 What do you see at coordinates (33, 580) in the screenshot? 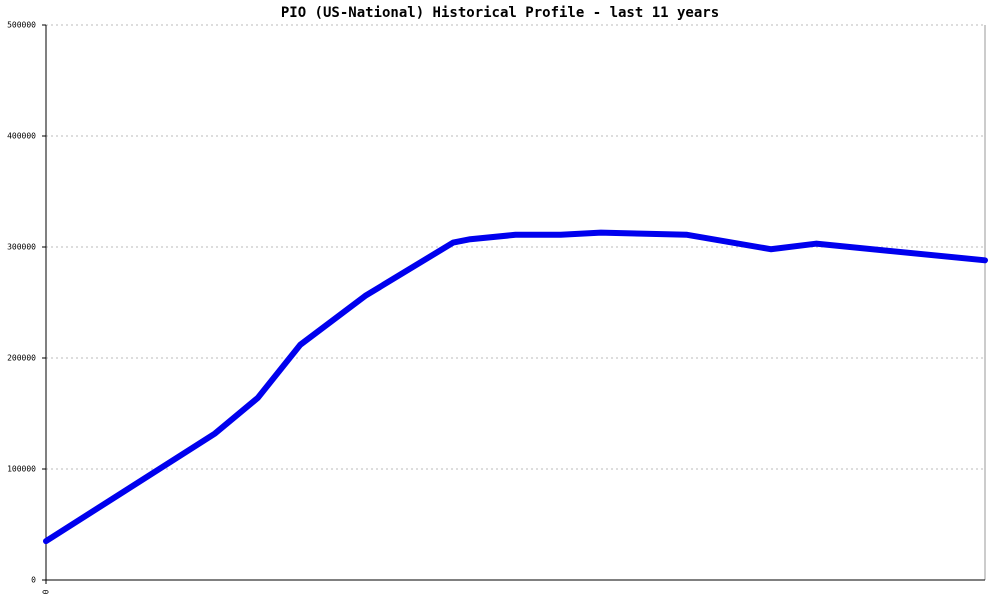
I see `y-tick-label: 0` at bounding box center [33, 580].